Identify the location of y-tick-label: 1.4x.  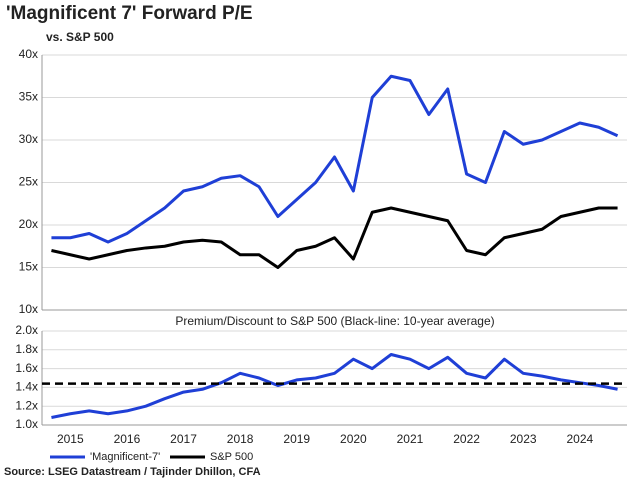
(26, 387).